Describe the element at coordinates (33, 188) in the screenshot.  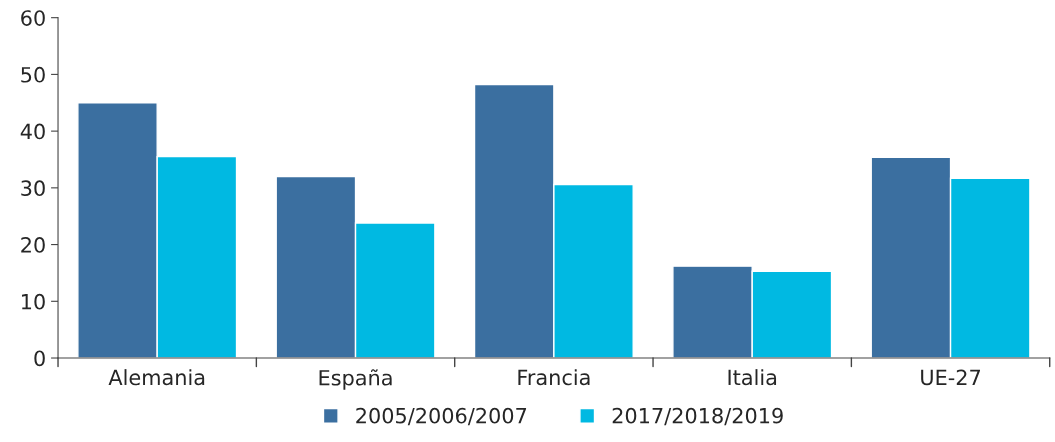
I see `y-tick-label: 30` at that location.